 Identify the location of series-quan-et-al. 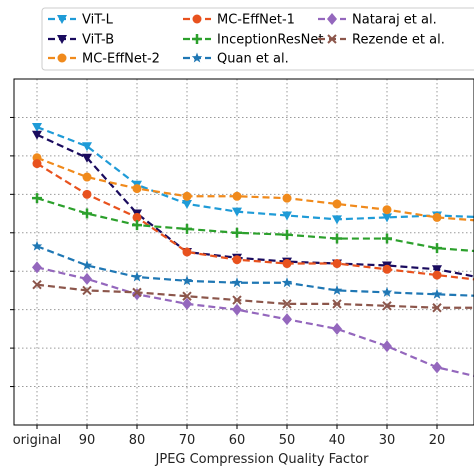
(252, 269).